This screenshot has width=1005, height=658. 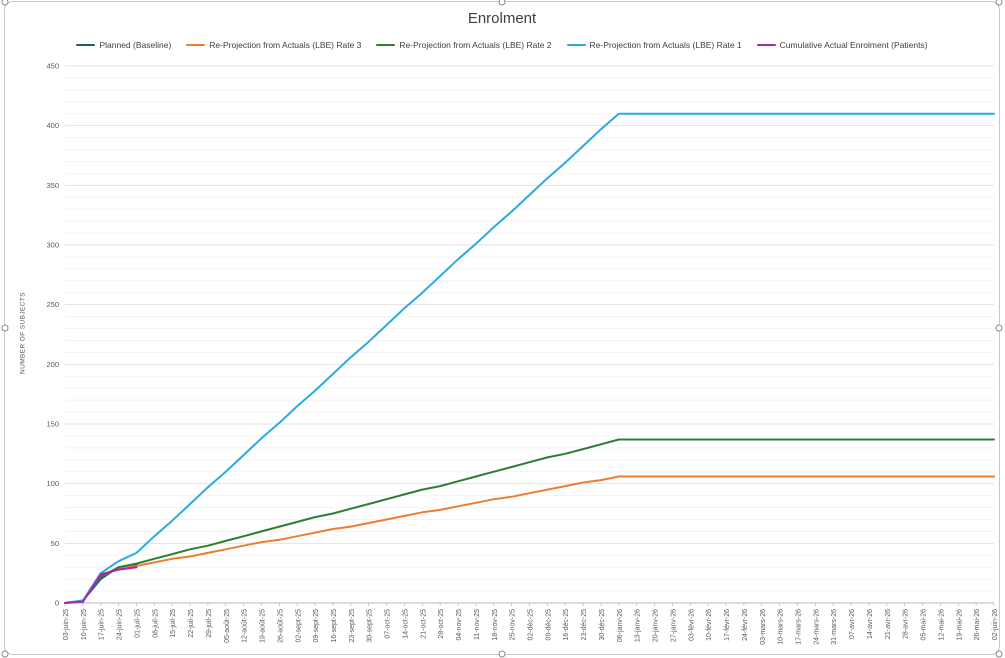 What do you see at coordinates (388, 624) in the screenshot?
I see `svg-text: 07-oct-25` at bounding box center [388, 624].